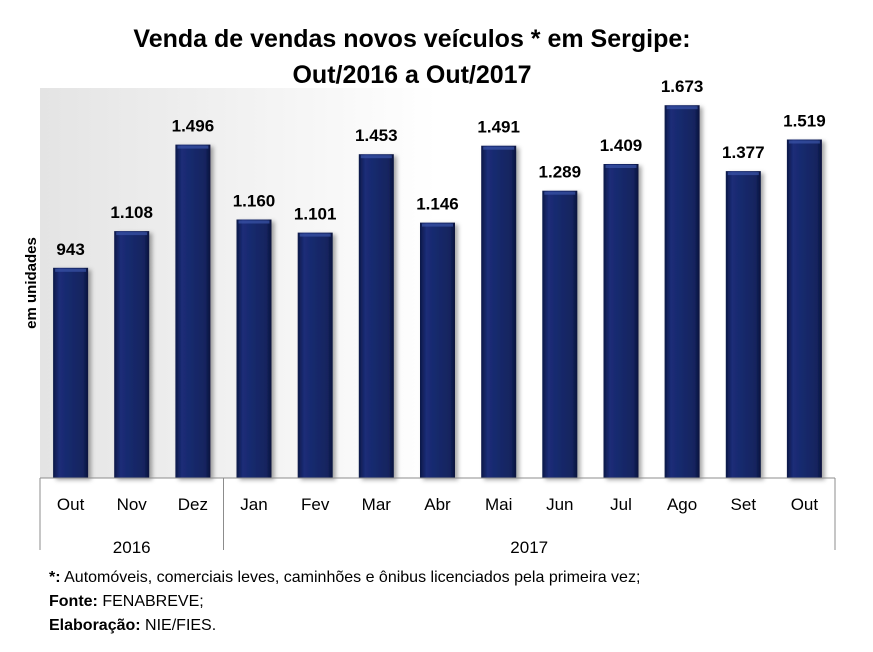 This screenshot has width=873, height=652. I want to click on category-labels-group: Out Nov Dez Jan Fev Mar Abr Mai Jun Jul Ago Set Out, so click(437, 504).